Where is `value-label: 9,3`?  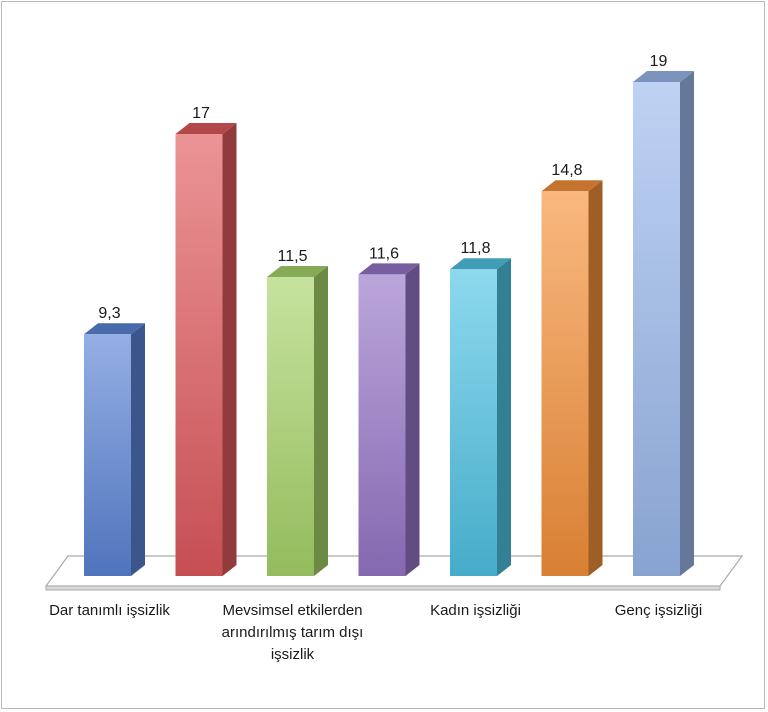
value-label: 9,3 is located at coordinates (109, 313).